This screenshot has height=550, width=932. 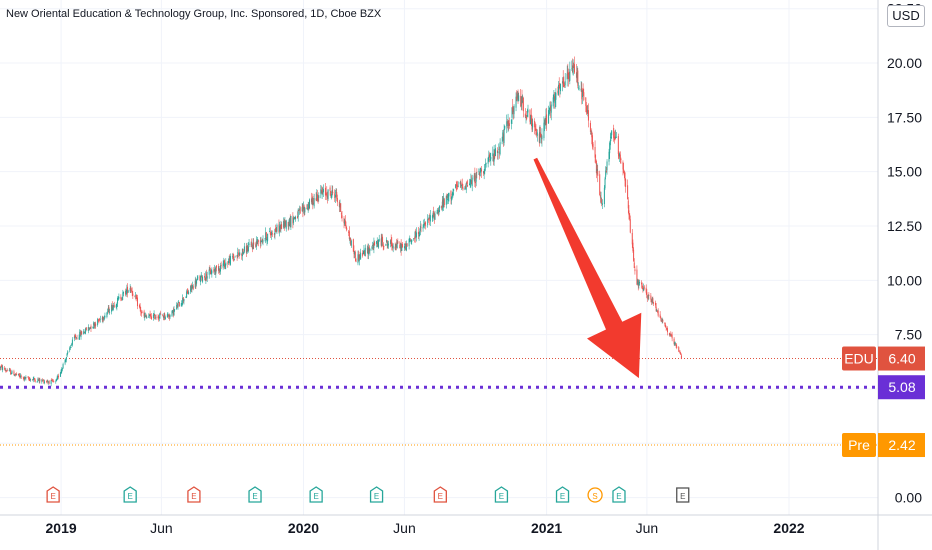 I want to click on currency-selector: USD, so click(x=906, y=16).